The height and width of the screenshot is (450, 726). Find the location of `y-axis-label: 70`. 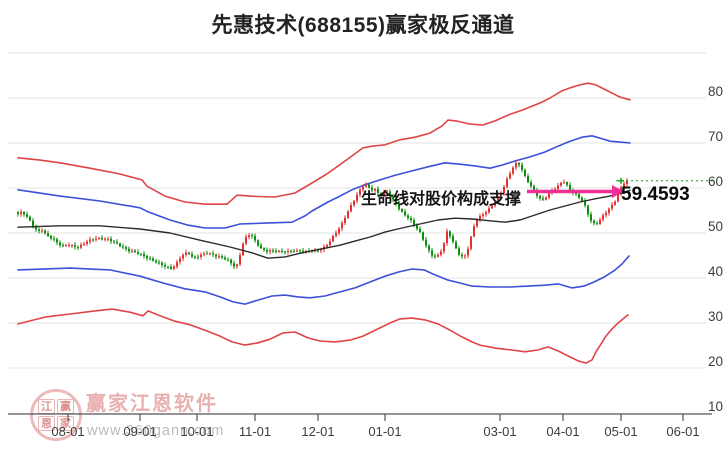

y-axis-label: 70 is located at coordinates (715, 136).